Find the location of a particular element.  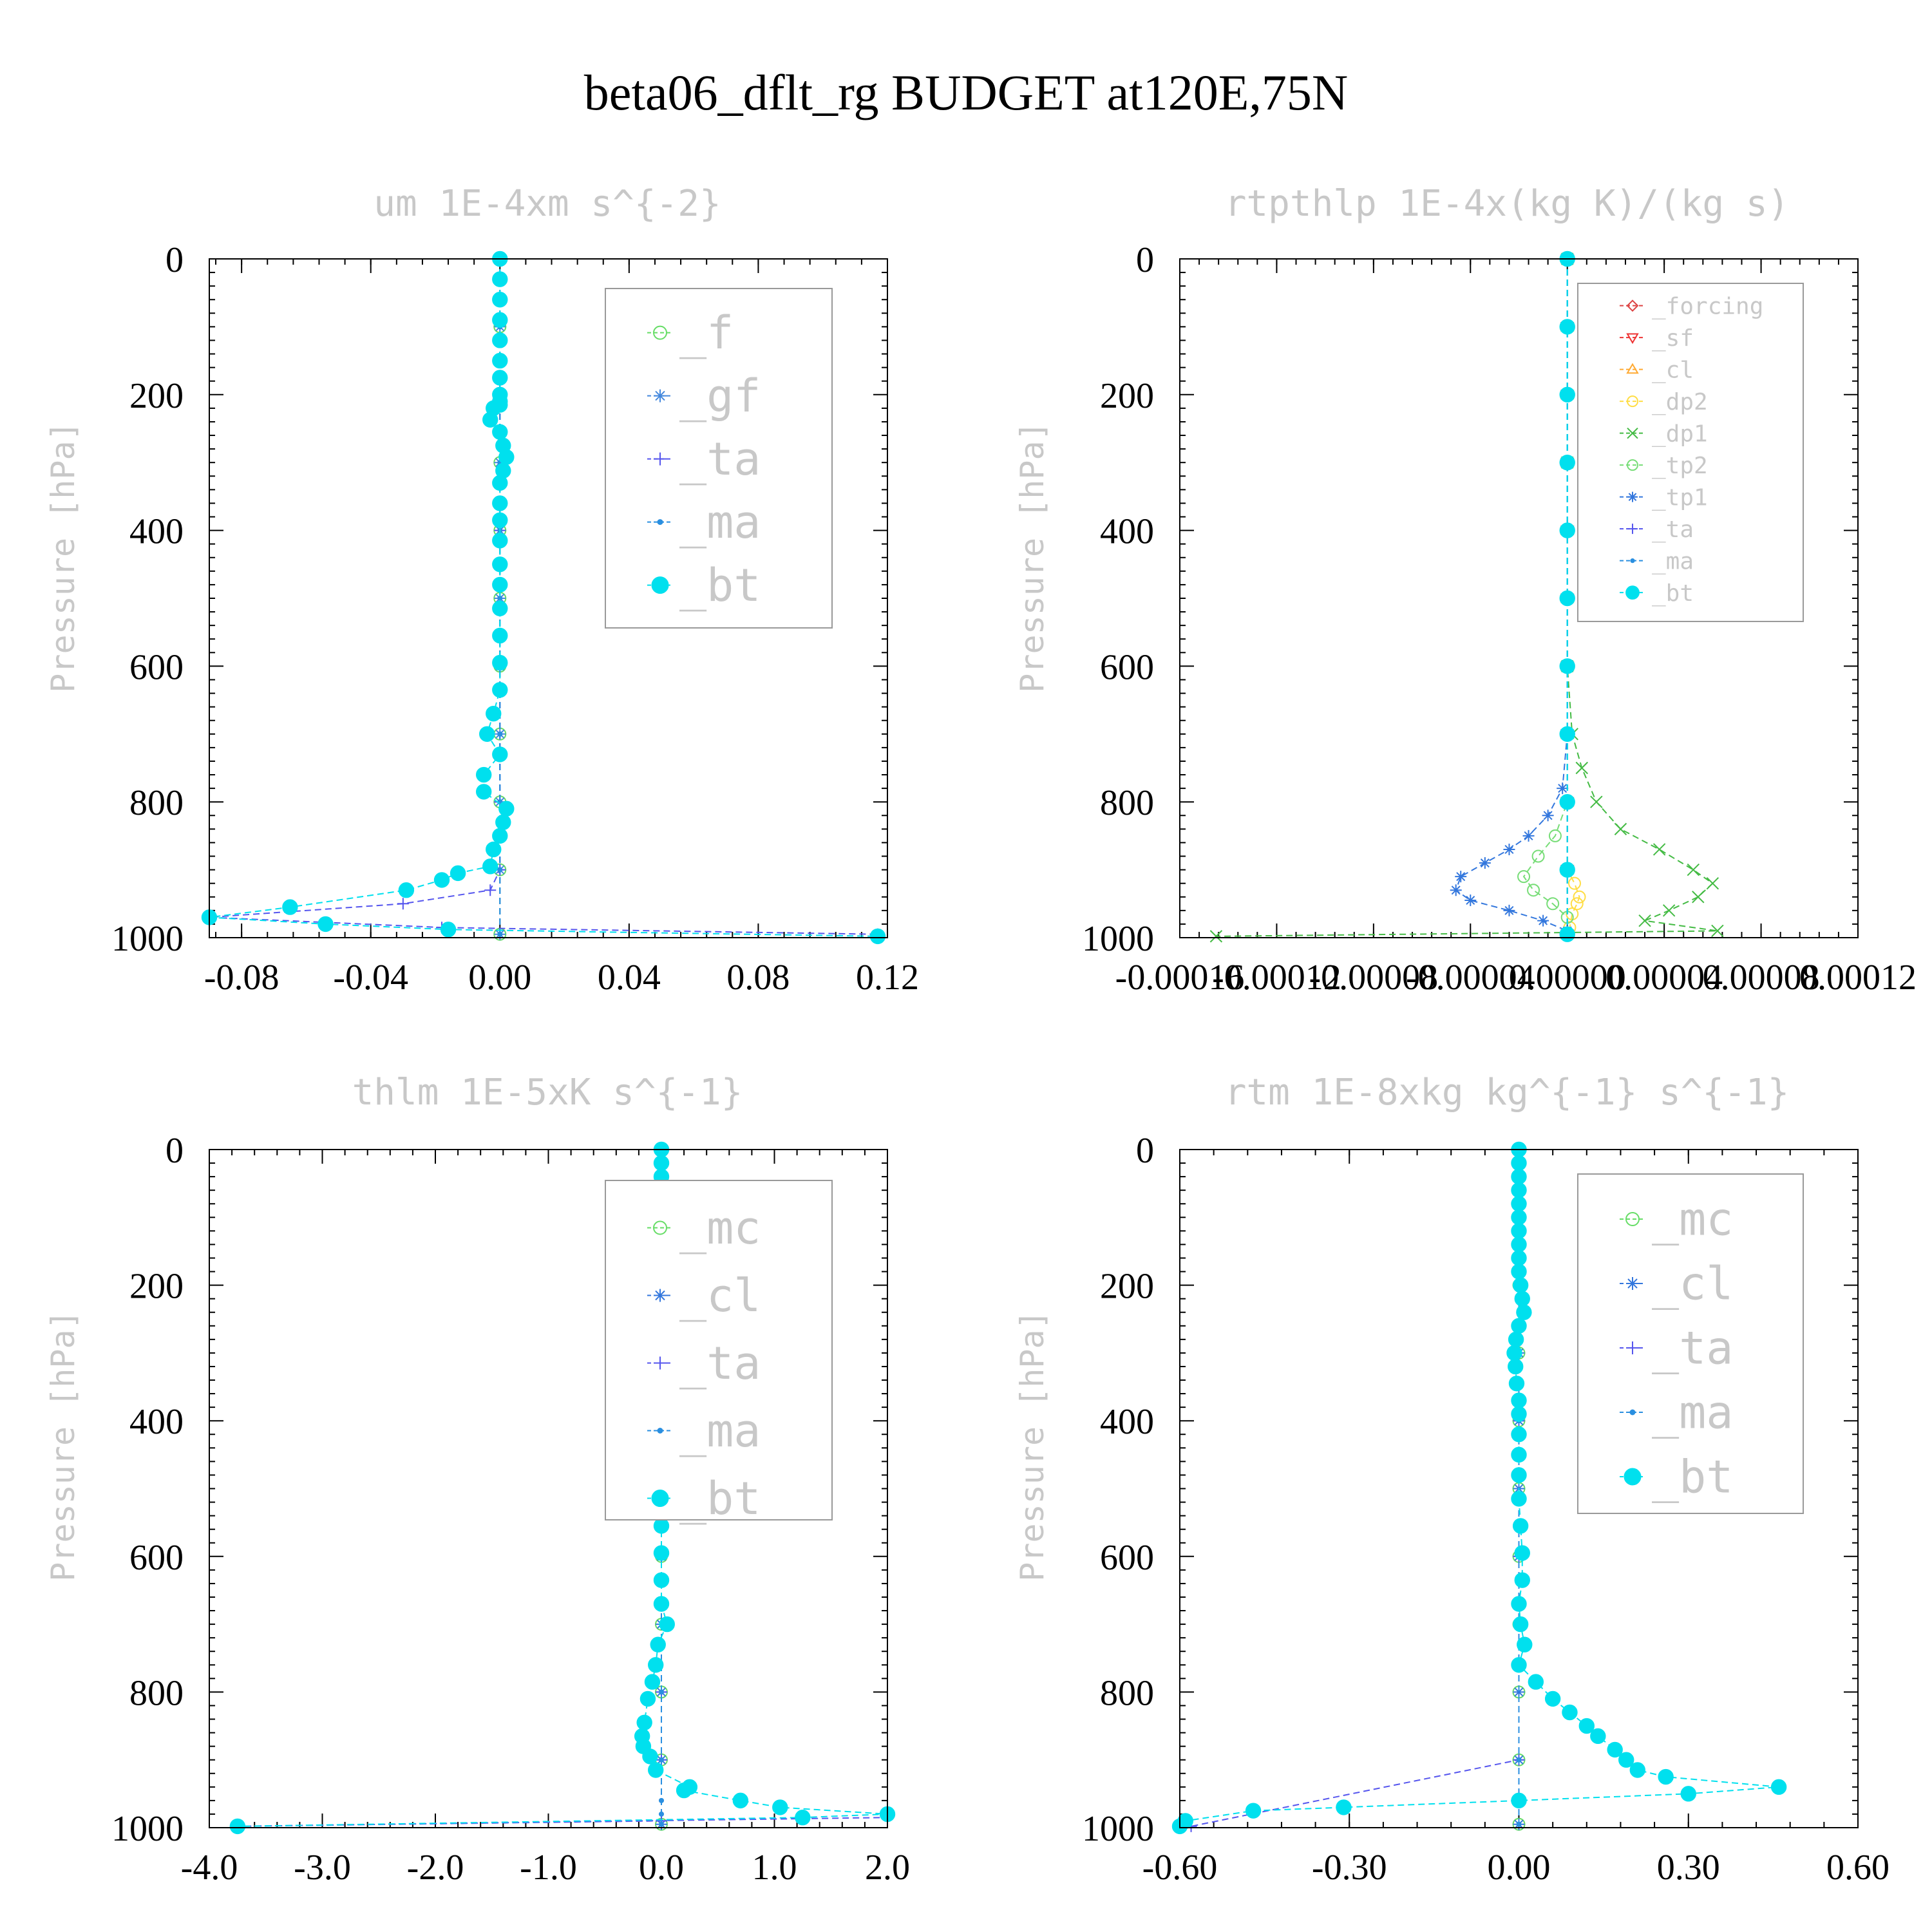

panel-title: rtm 1E-8xkg kg^{-1} s^{-1} is located at coordinates (1508, 1092).